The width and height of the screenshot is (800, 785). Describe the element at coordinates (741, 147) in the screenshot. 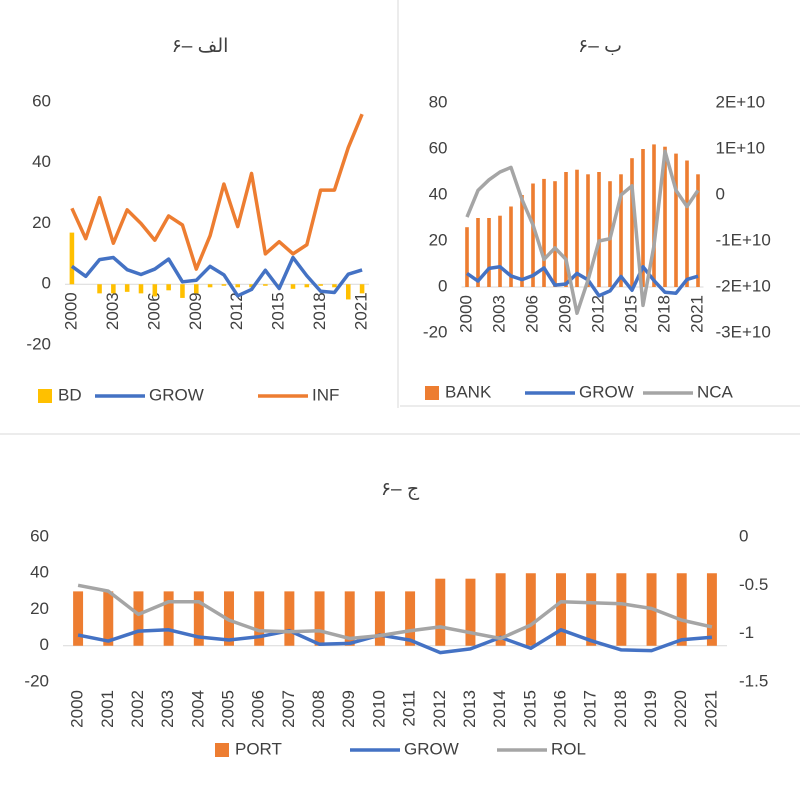

I see `y2-tick-label: 1E+10` at that location.